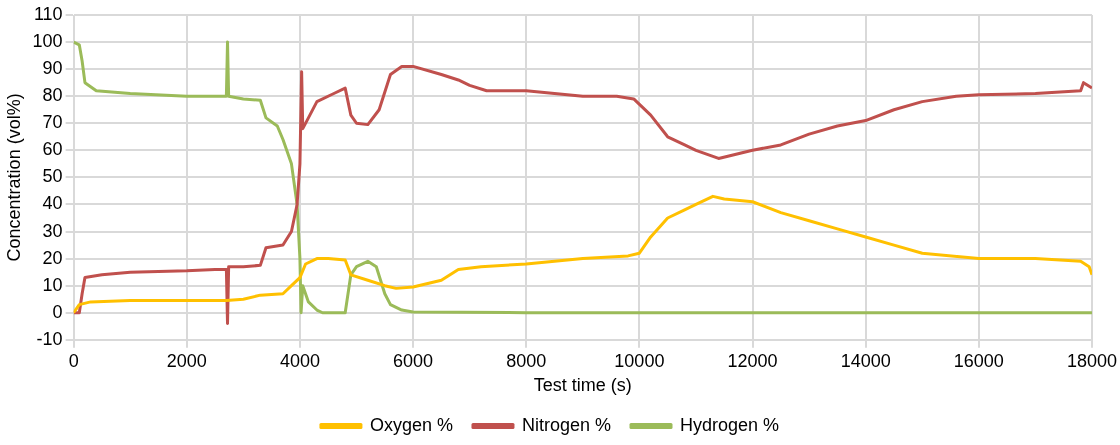 This screenshot has height=445, width=1120. Describe the element at coordinates (13, 177) in the screenshot. I see `y-axis-title: Concentration (vol%)` at that location.